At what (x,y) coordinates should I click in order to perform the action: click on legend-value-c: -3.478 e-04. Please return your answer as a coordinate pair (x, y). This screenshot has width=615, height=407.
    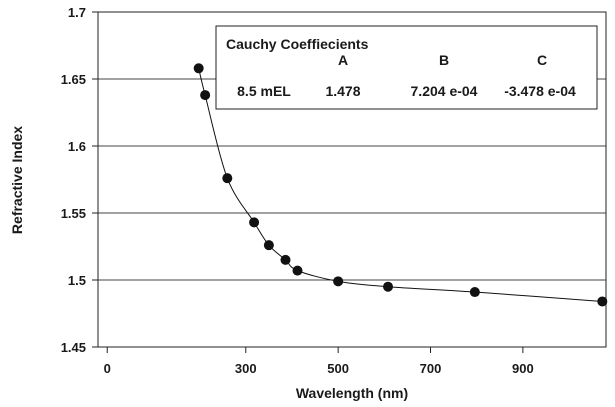
    Looking at the image, I should click on (540, 91).